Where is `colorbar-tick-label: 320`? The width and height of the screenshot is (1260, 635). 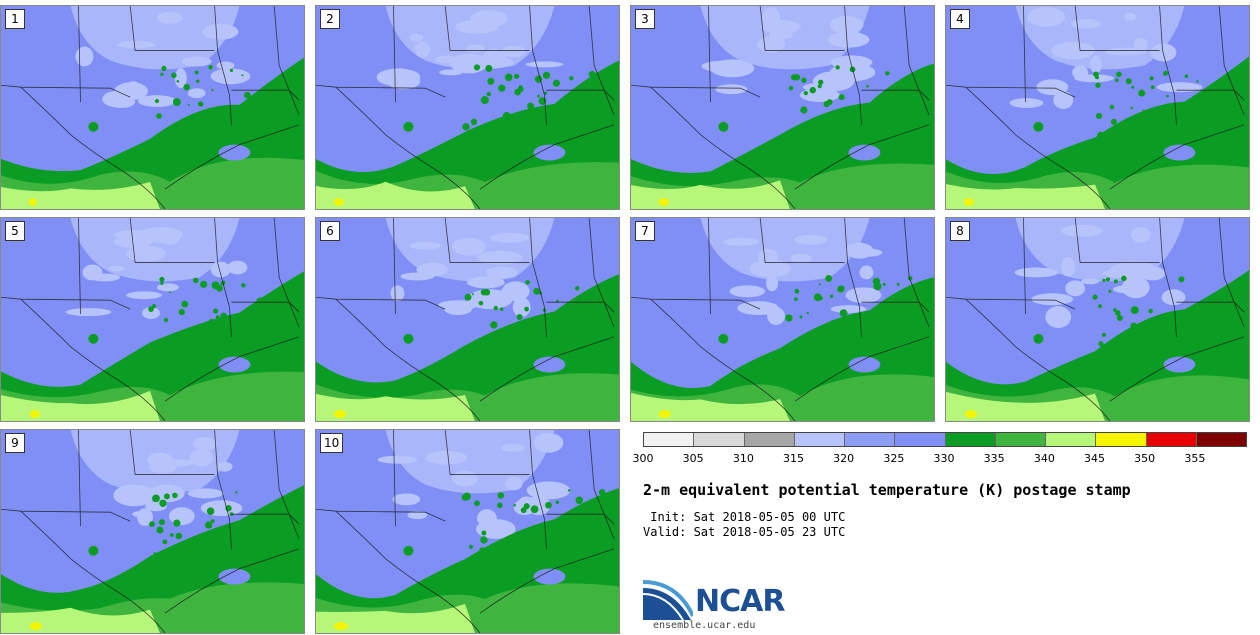
colorbar-tick-label: 320 is located at coordinates (844, 458).